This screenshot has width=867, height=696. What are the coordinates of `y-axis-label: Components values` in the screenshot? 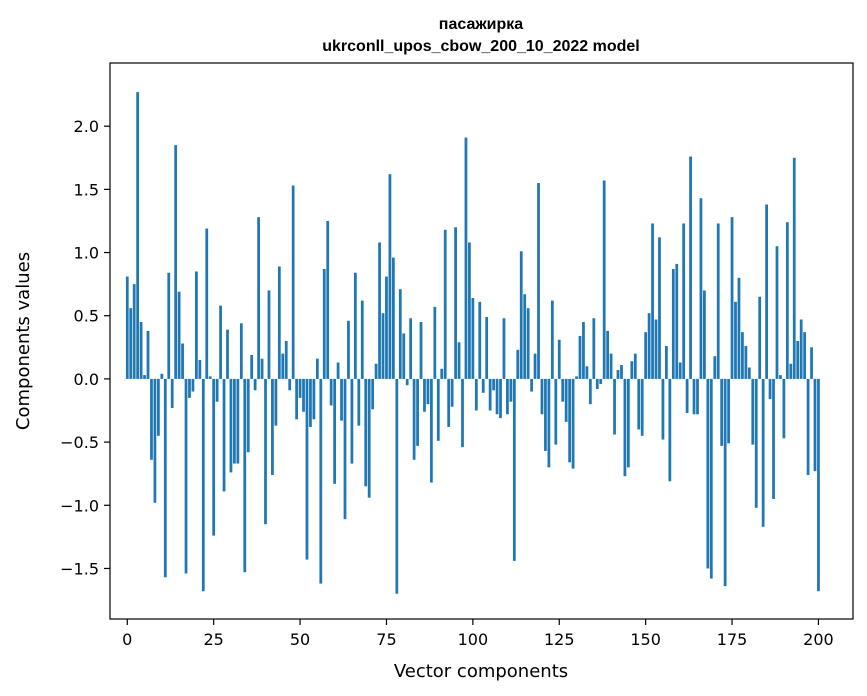 It's located at (23, 341).